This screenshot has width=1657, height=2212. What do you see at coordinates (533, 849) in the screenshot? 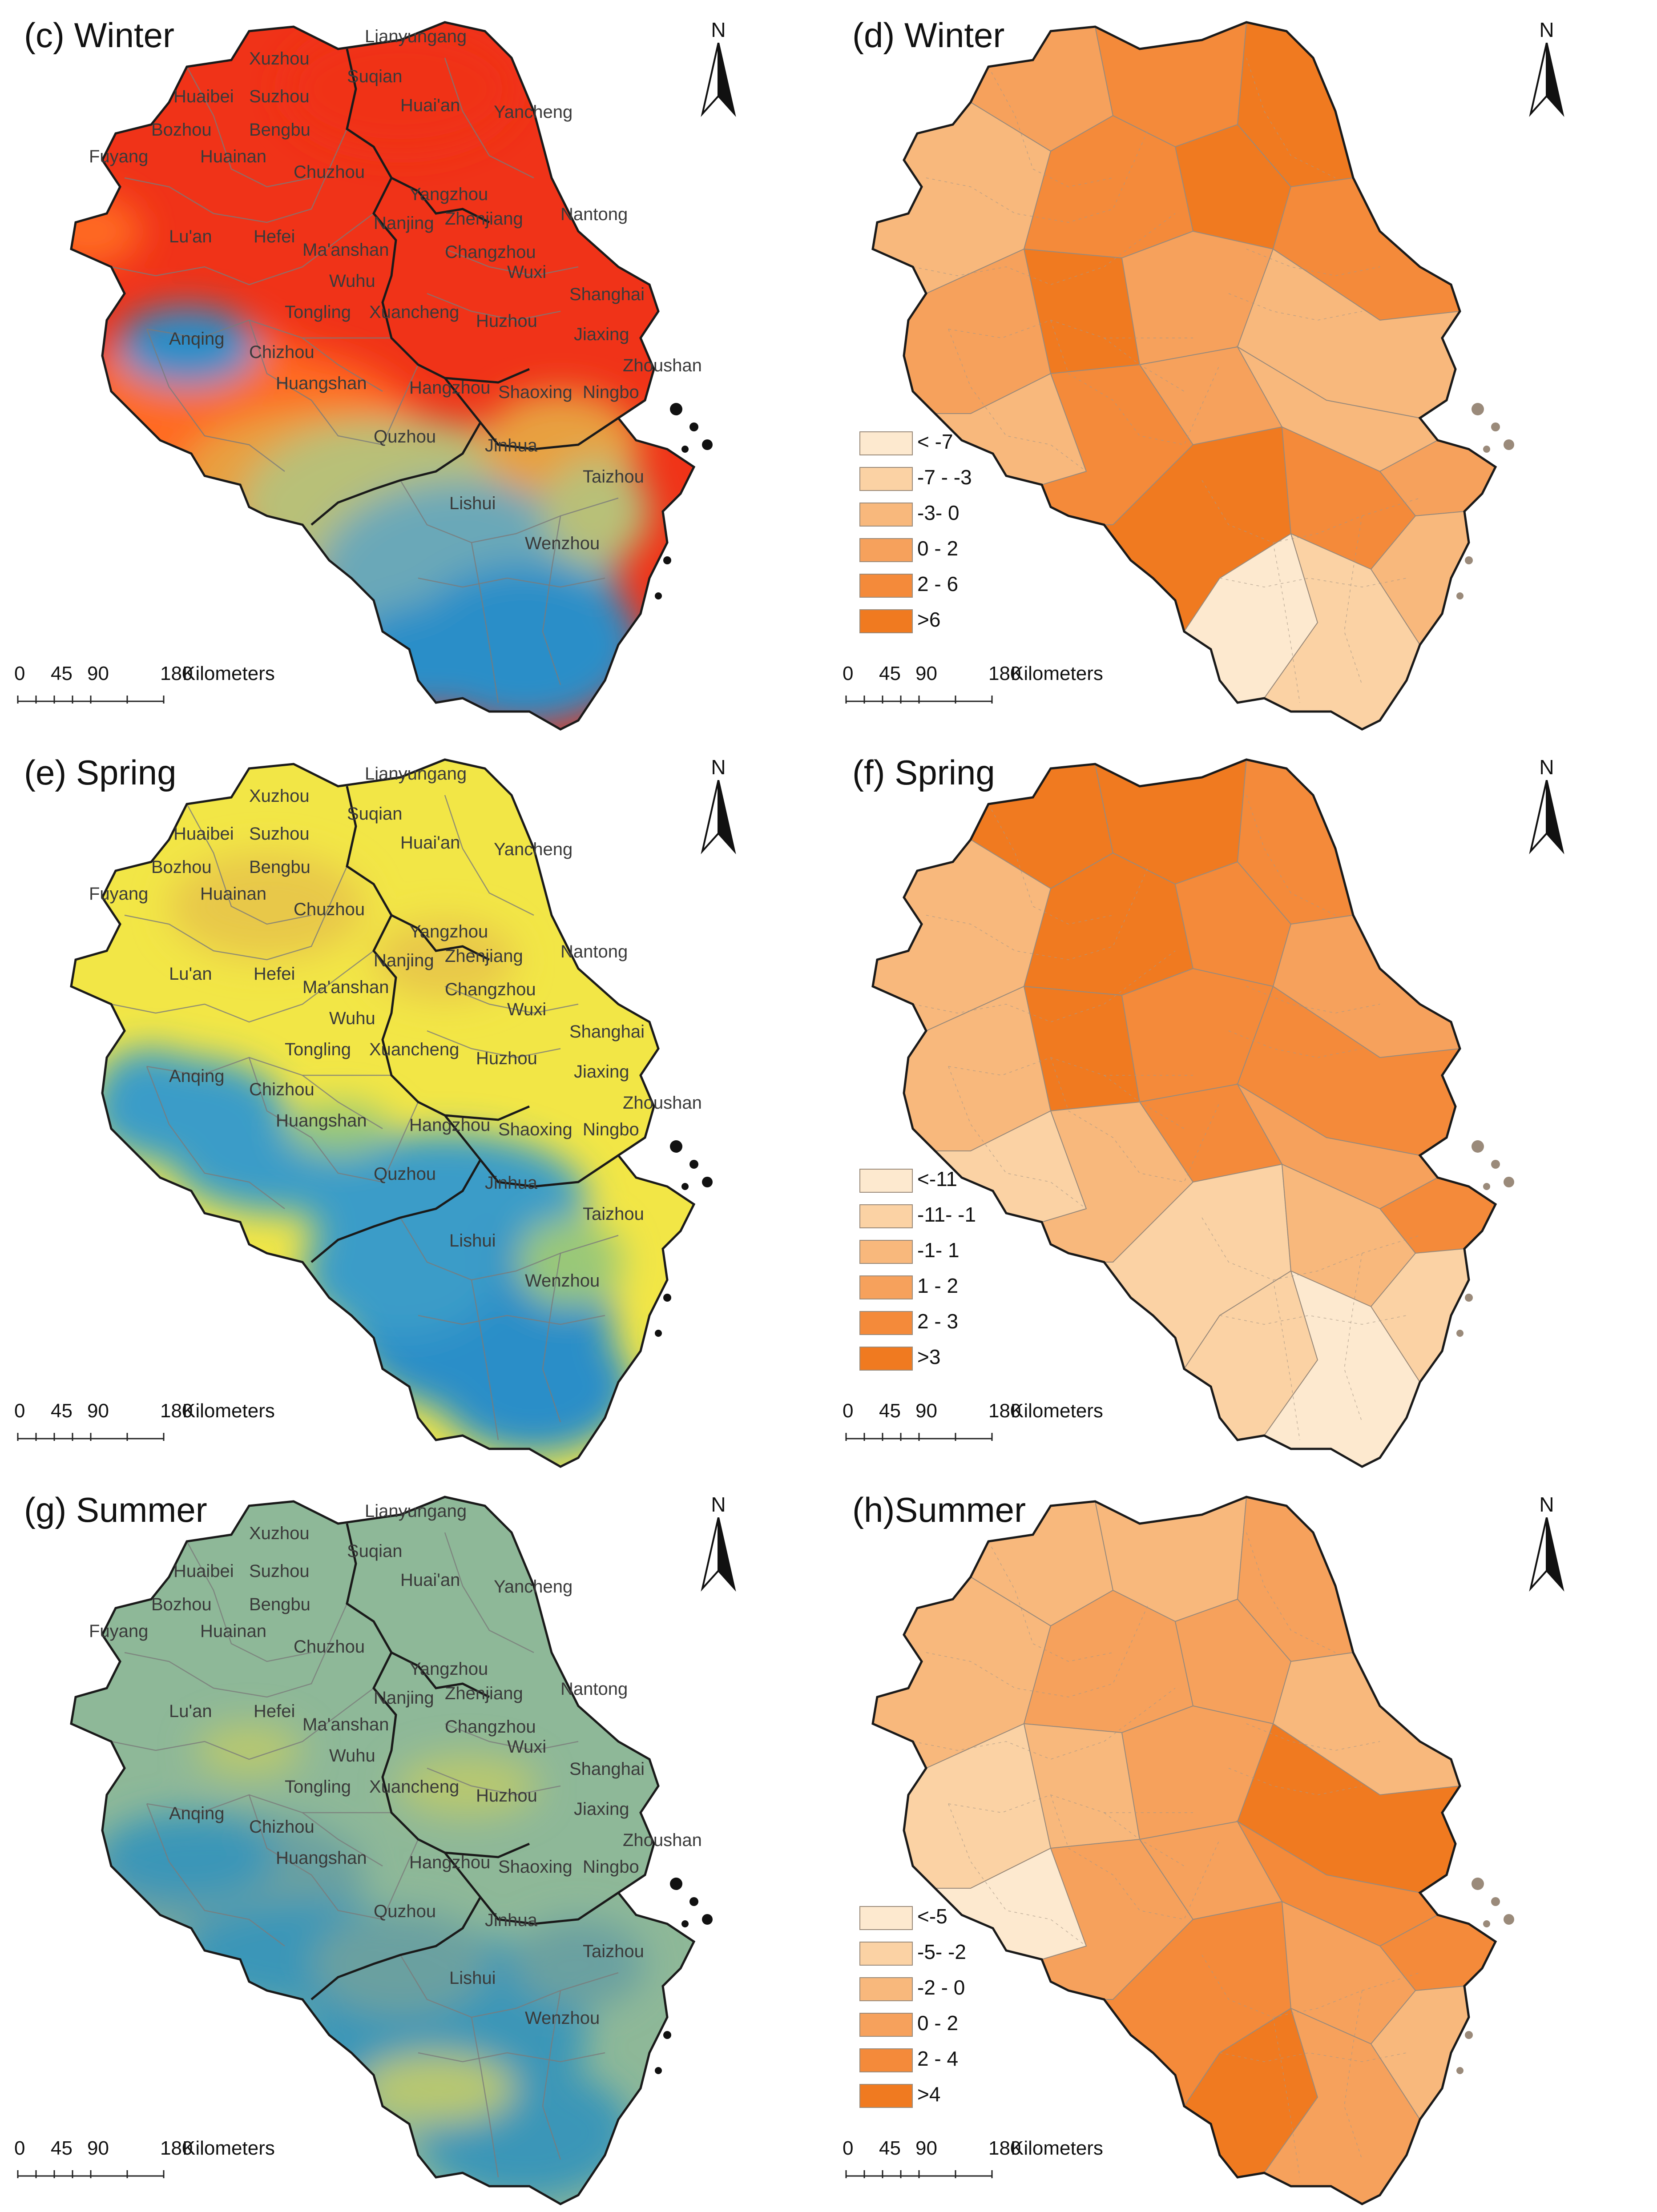
I see `city-label: Yancheng` at bounding box center [533, 849].